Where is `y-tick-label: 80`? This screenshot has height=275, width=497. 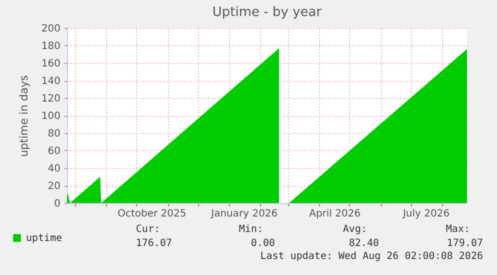 y-tick-label: 80 is located at coordinates (54, 134).